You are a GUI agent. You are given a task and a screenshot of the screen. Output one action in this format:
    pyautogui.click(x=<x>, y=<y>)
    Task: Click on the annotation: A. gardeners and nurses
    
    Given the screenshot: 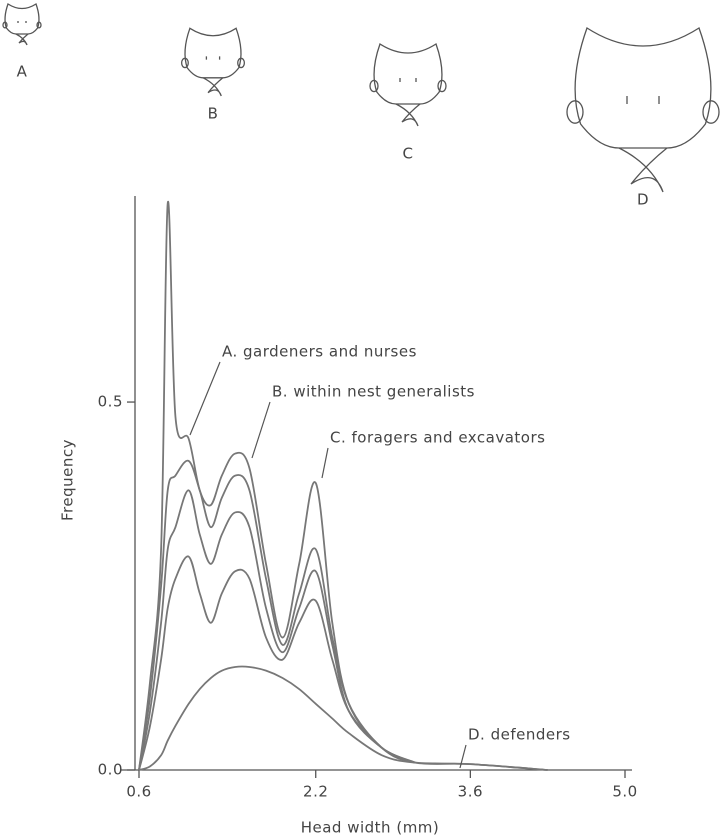 What is the action you would take?
    pyautogui.click(x=319, y=352)
    